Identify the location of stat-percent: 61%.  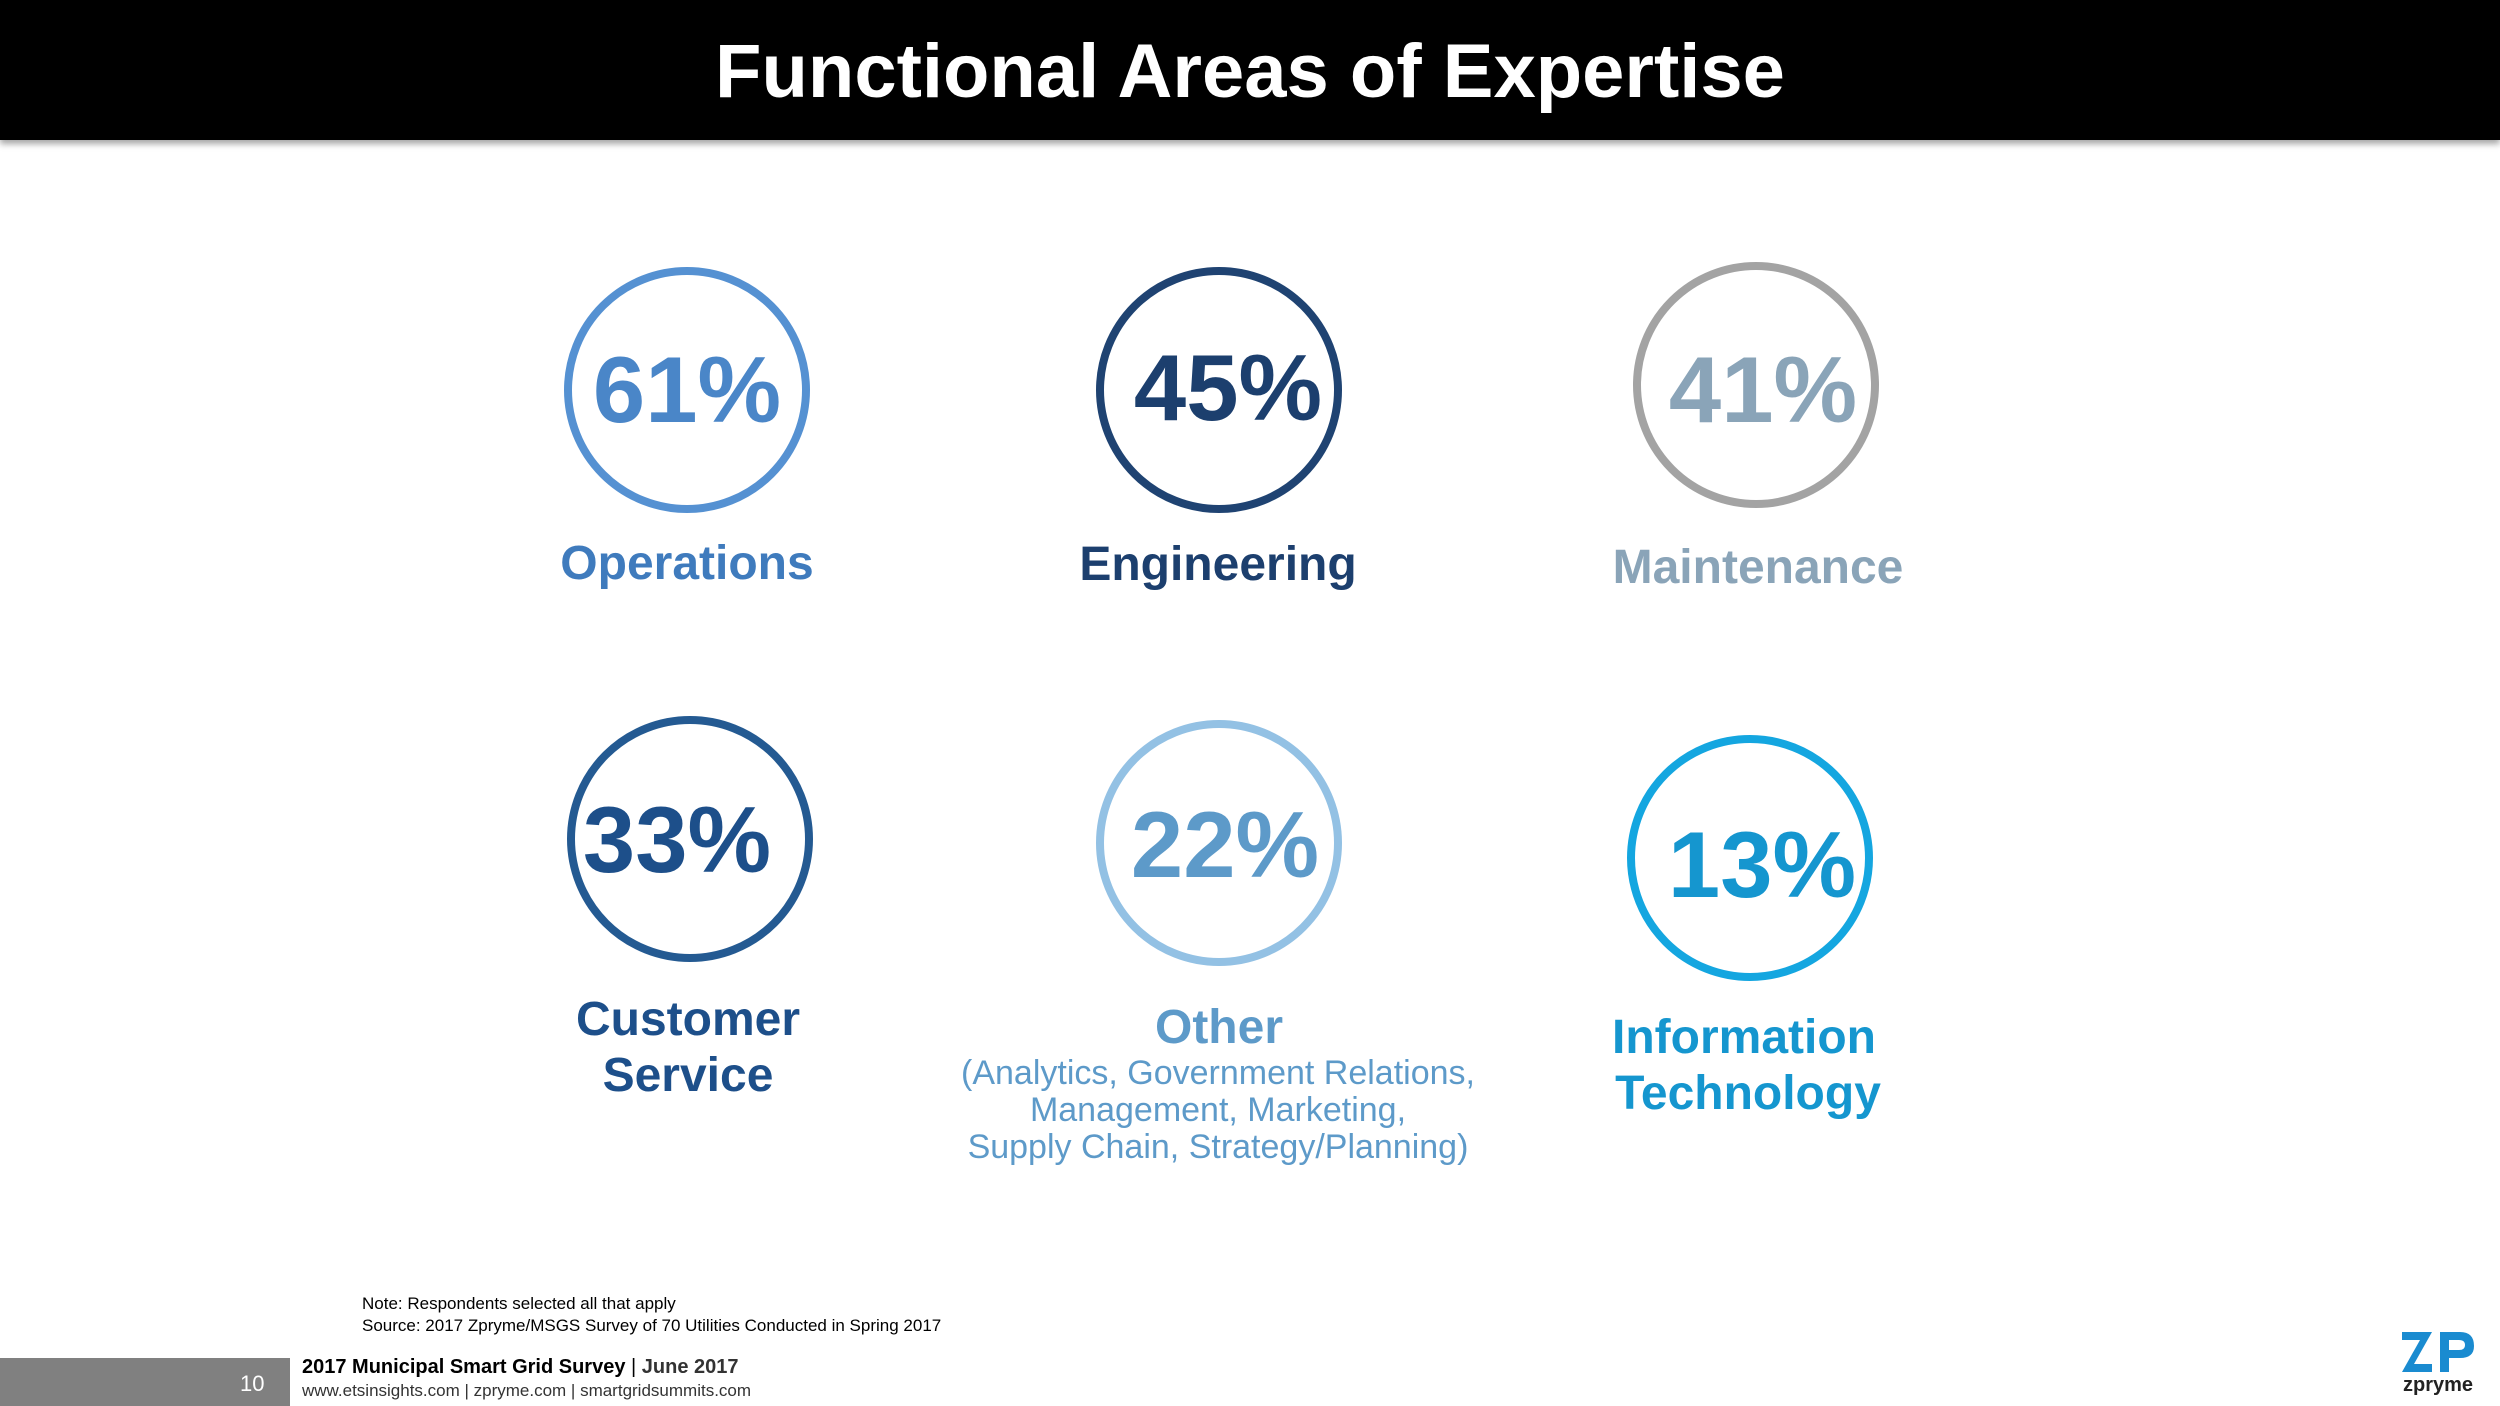
(687, 389).